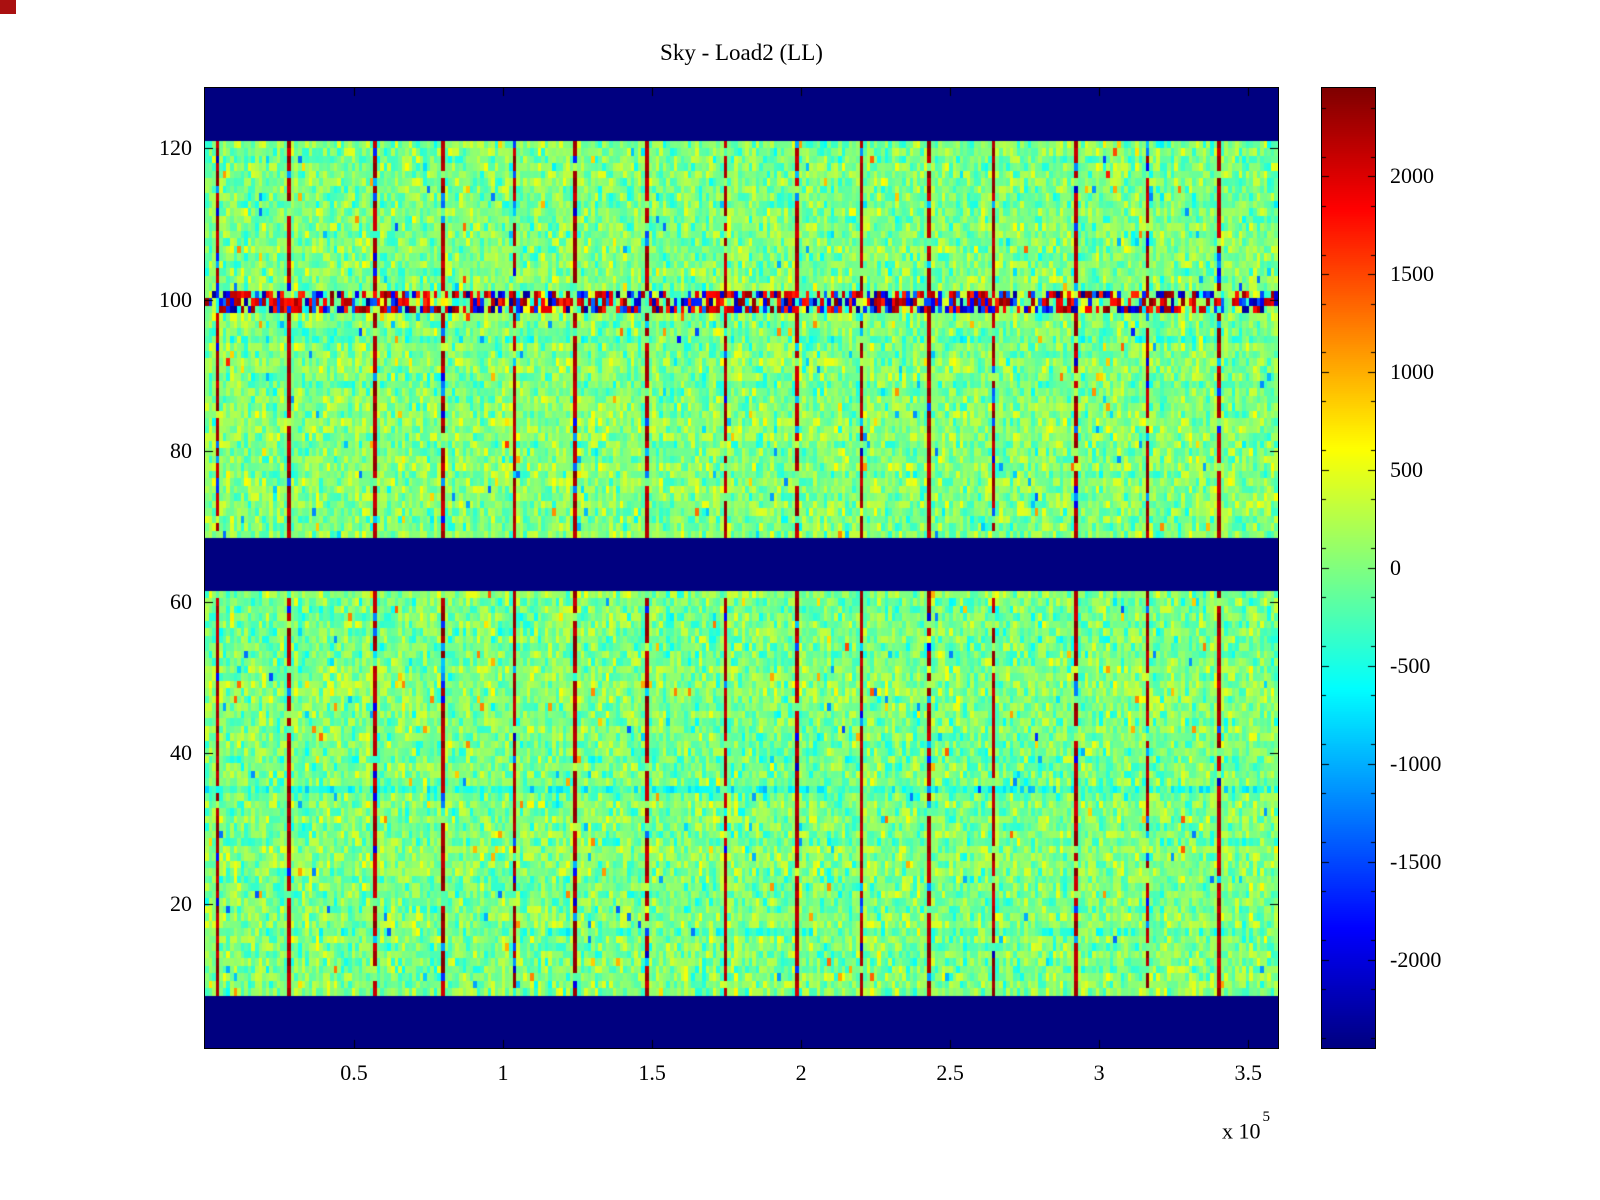 The height and width of the screenshot is (1200, 1600). Describe the element at coordinates (1406, 469) in the screenshot. I see `colorbar-tick-label: 500` at that location.